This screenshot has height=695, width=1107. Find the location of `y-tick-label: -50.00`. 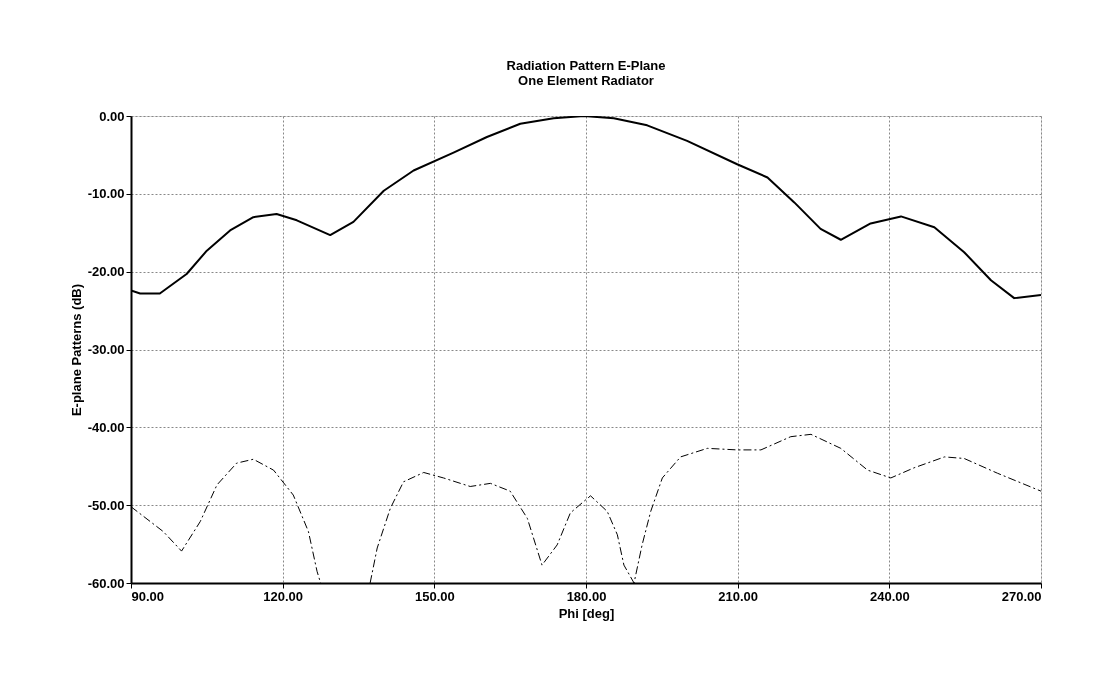

y-tick-label: -50.00 is located at coordinates (106, 505).